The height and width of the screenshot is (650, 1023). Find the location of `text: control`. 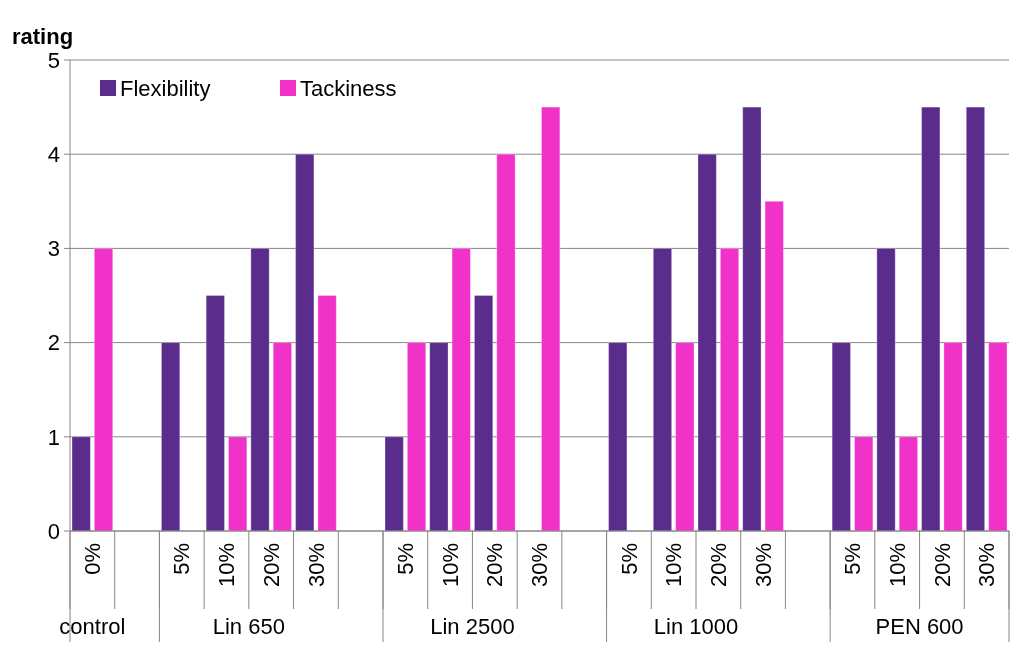

text: control is located at coordinates (92, 626).